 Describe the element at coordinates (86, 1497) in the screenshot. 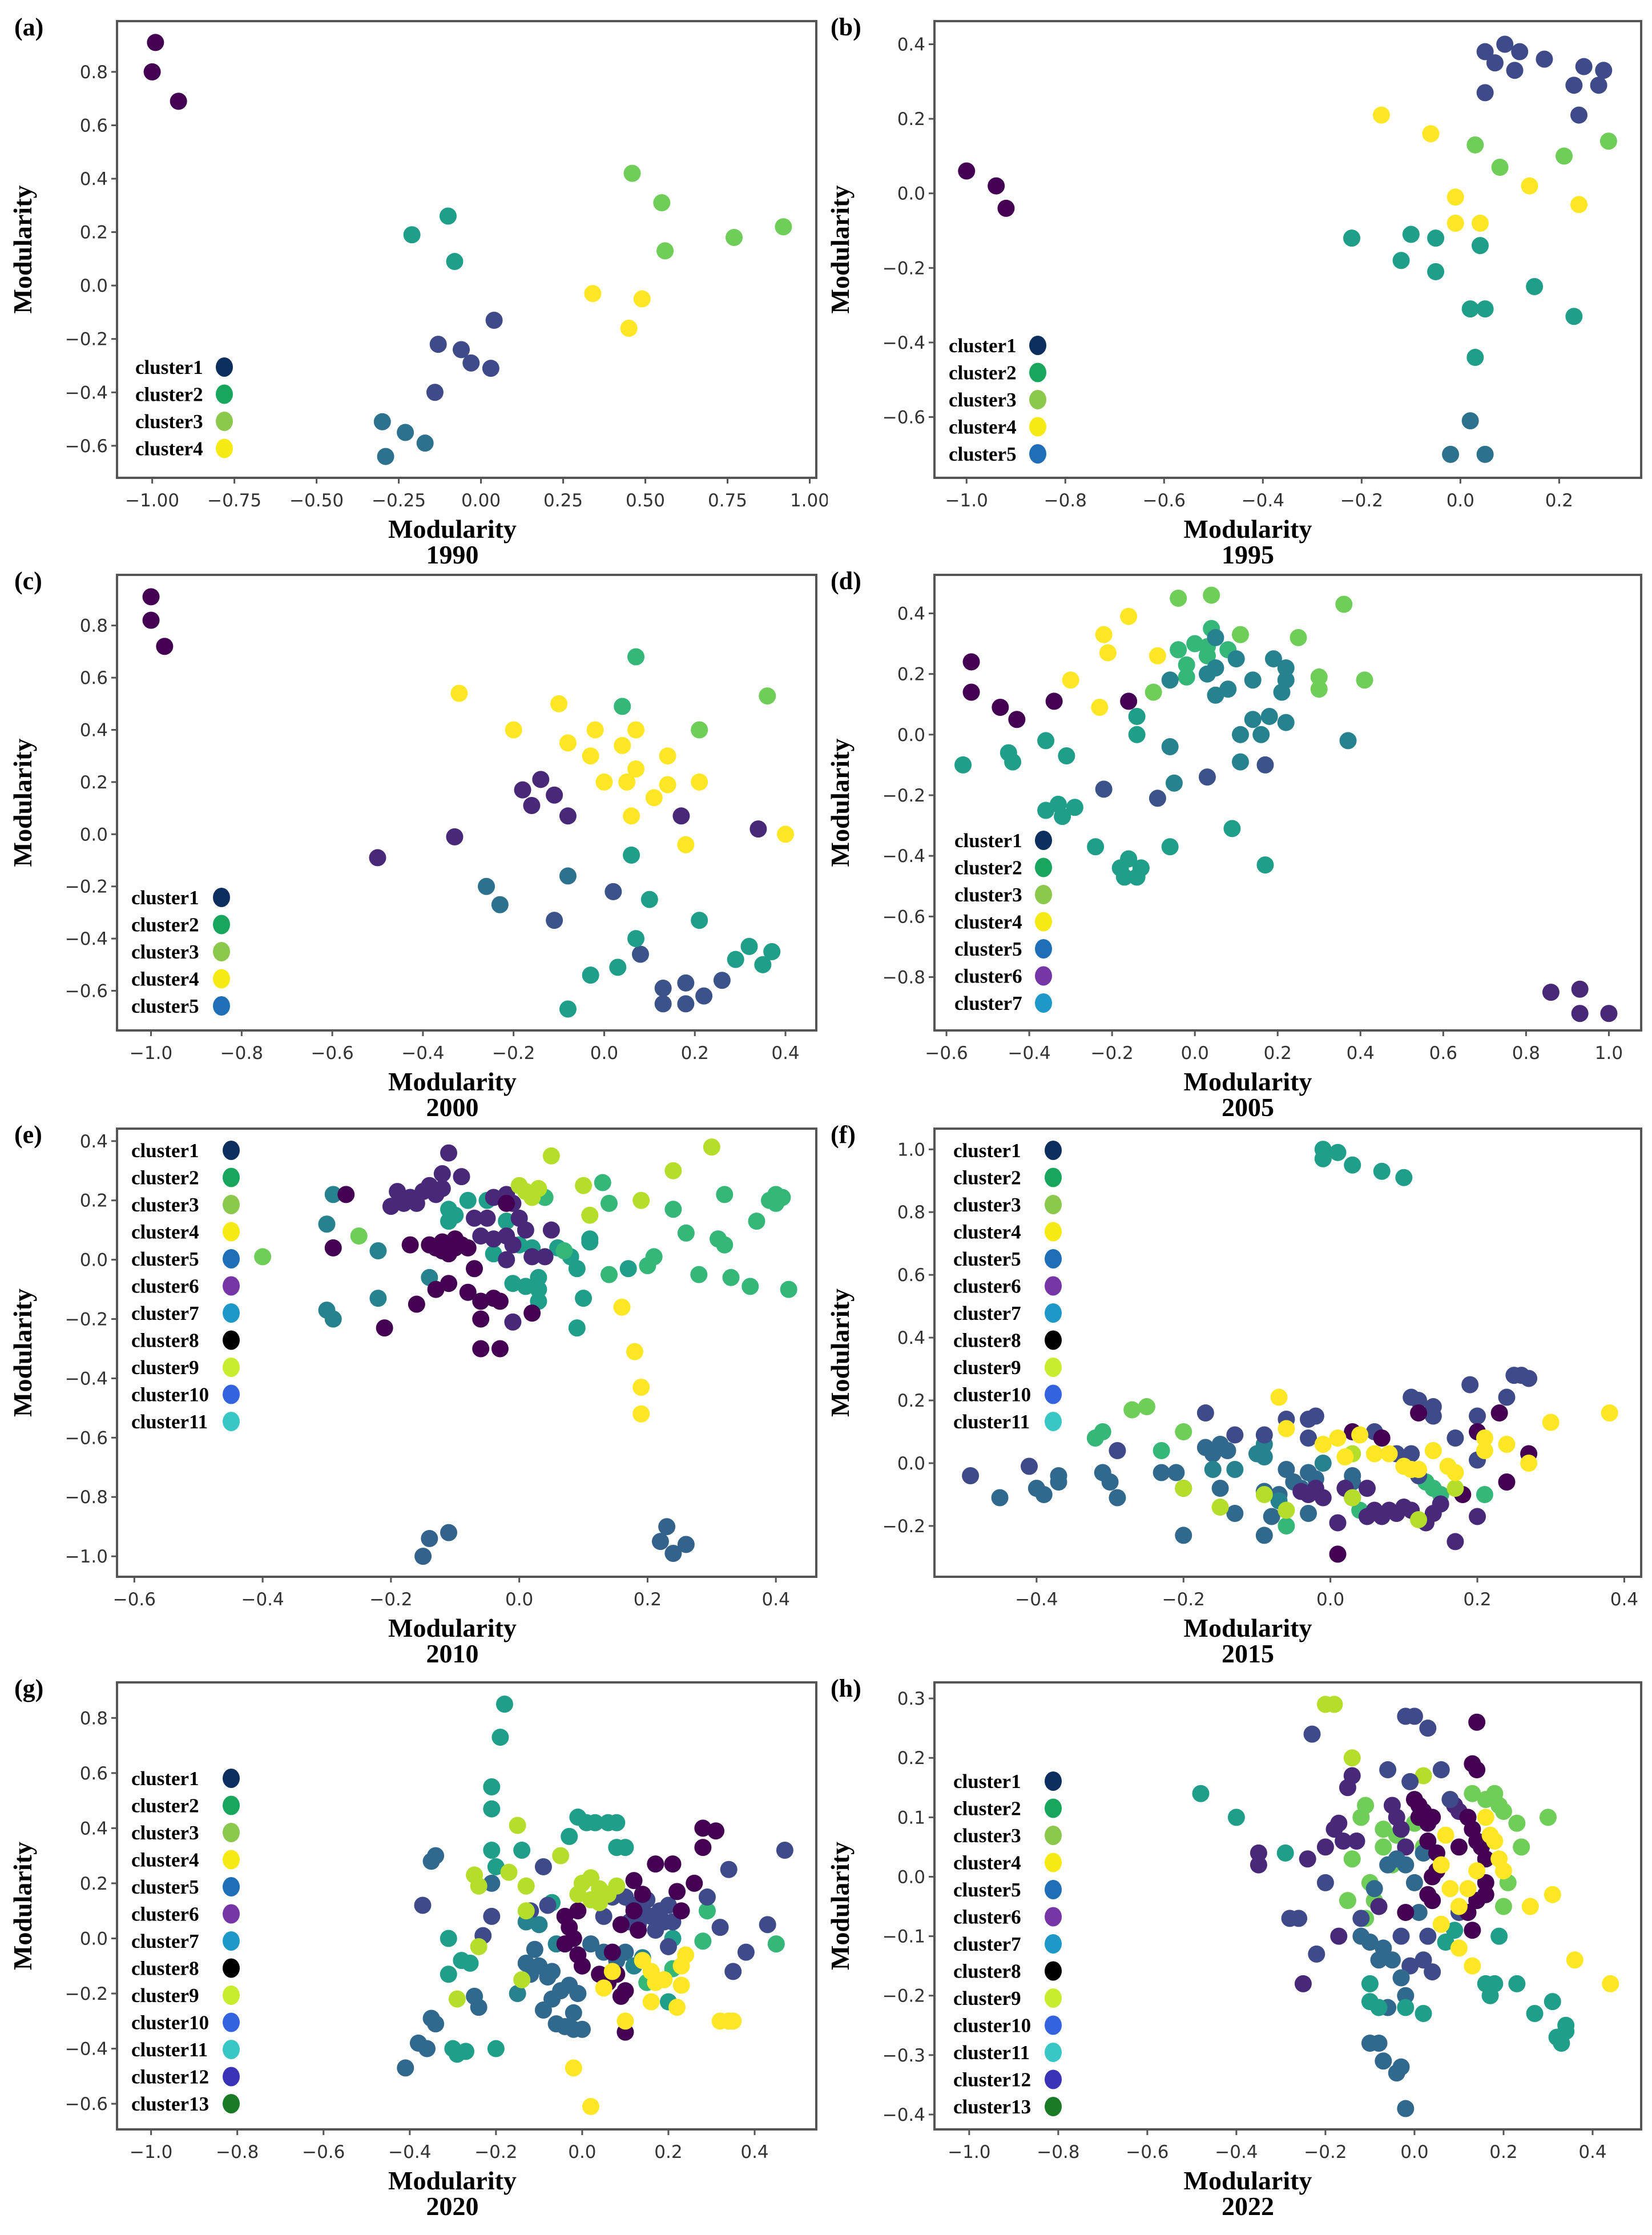

I see `y-tick-label: −0.8` at that location.